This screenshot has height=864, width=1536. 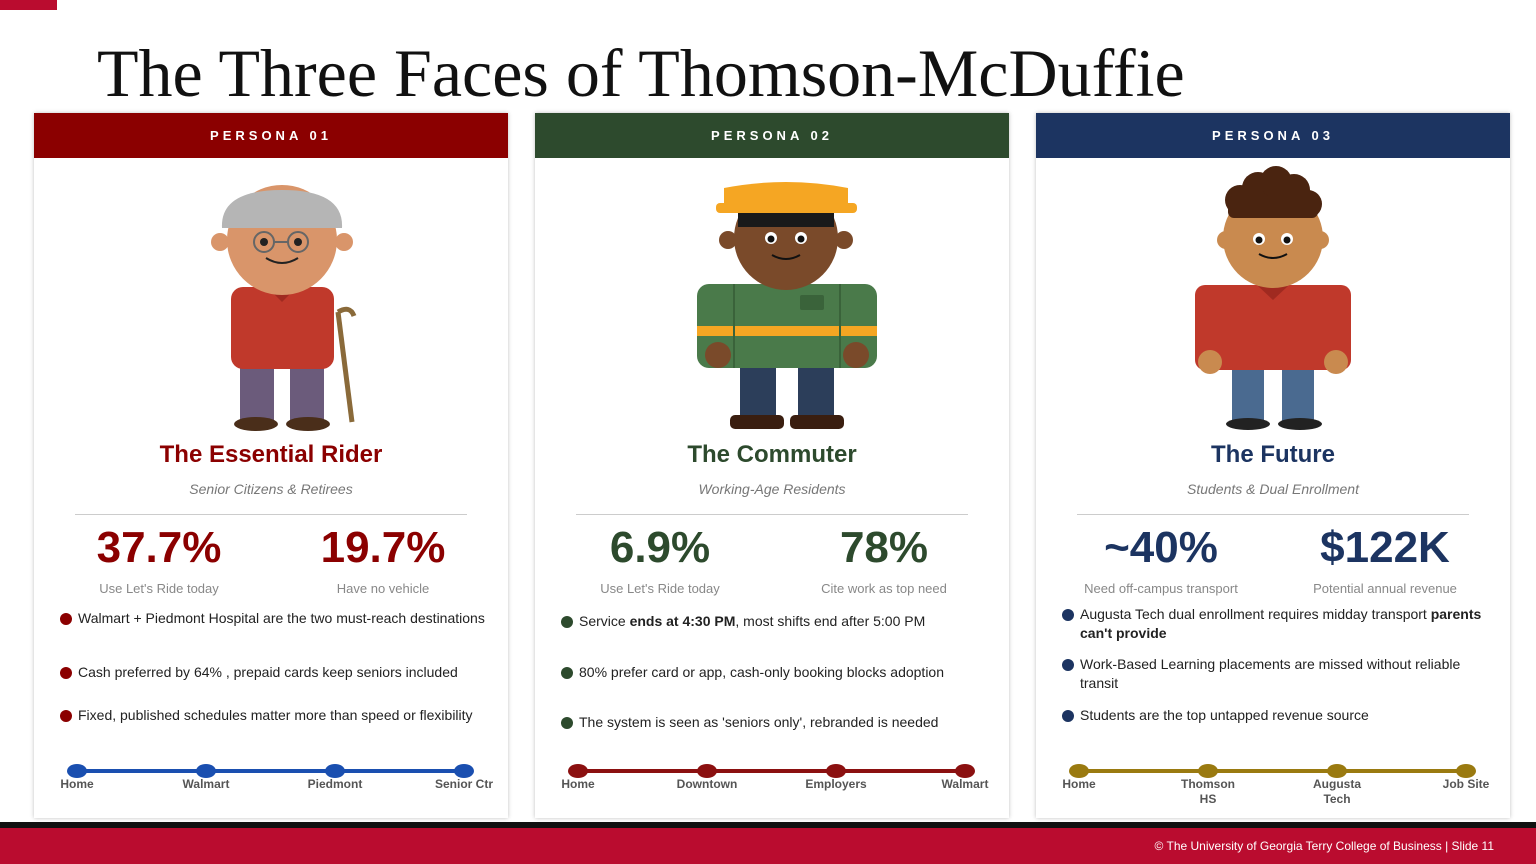 I want to click on bullet-text: parents can't provide, so click(x=1281, y=623).